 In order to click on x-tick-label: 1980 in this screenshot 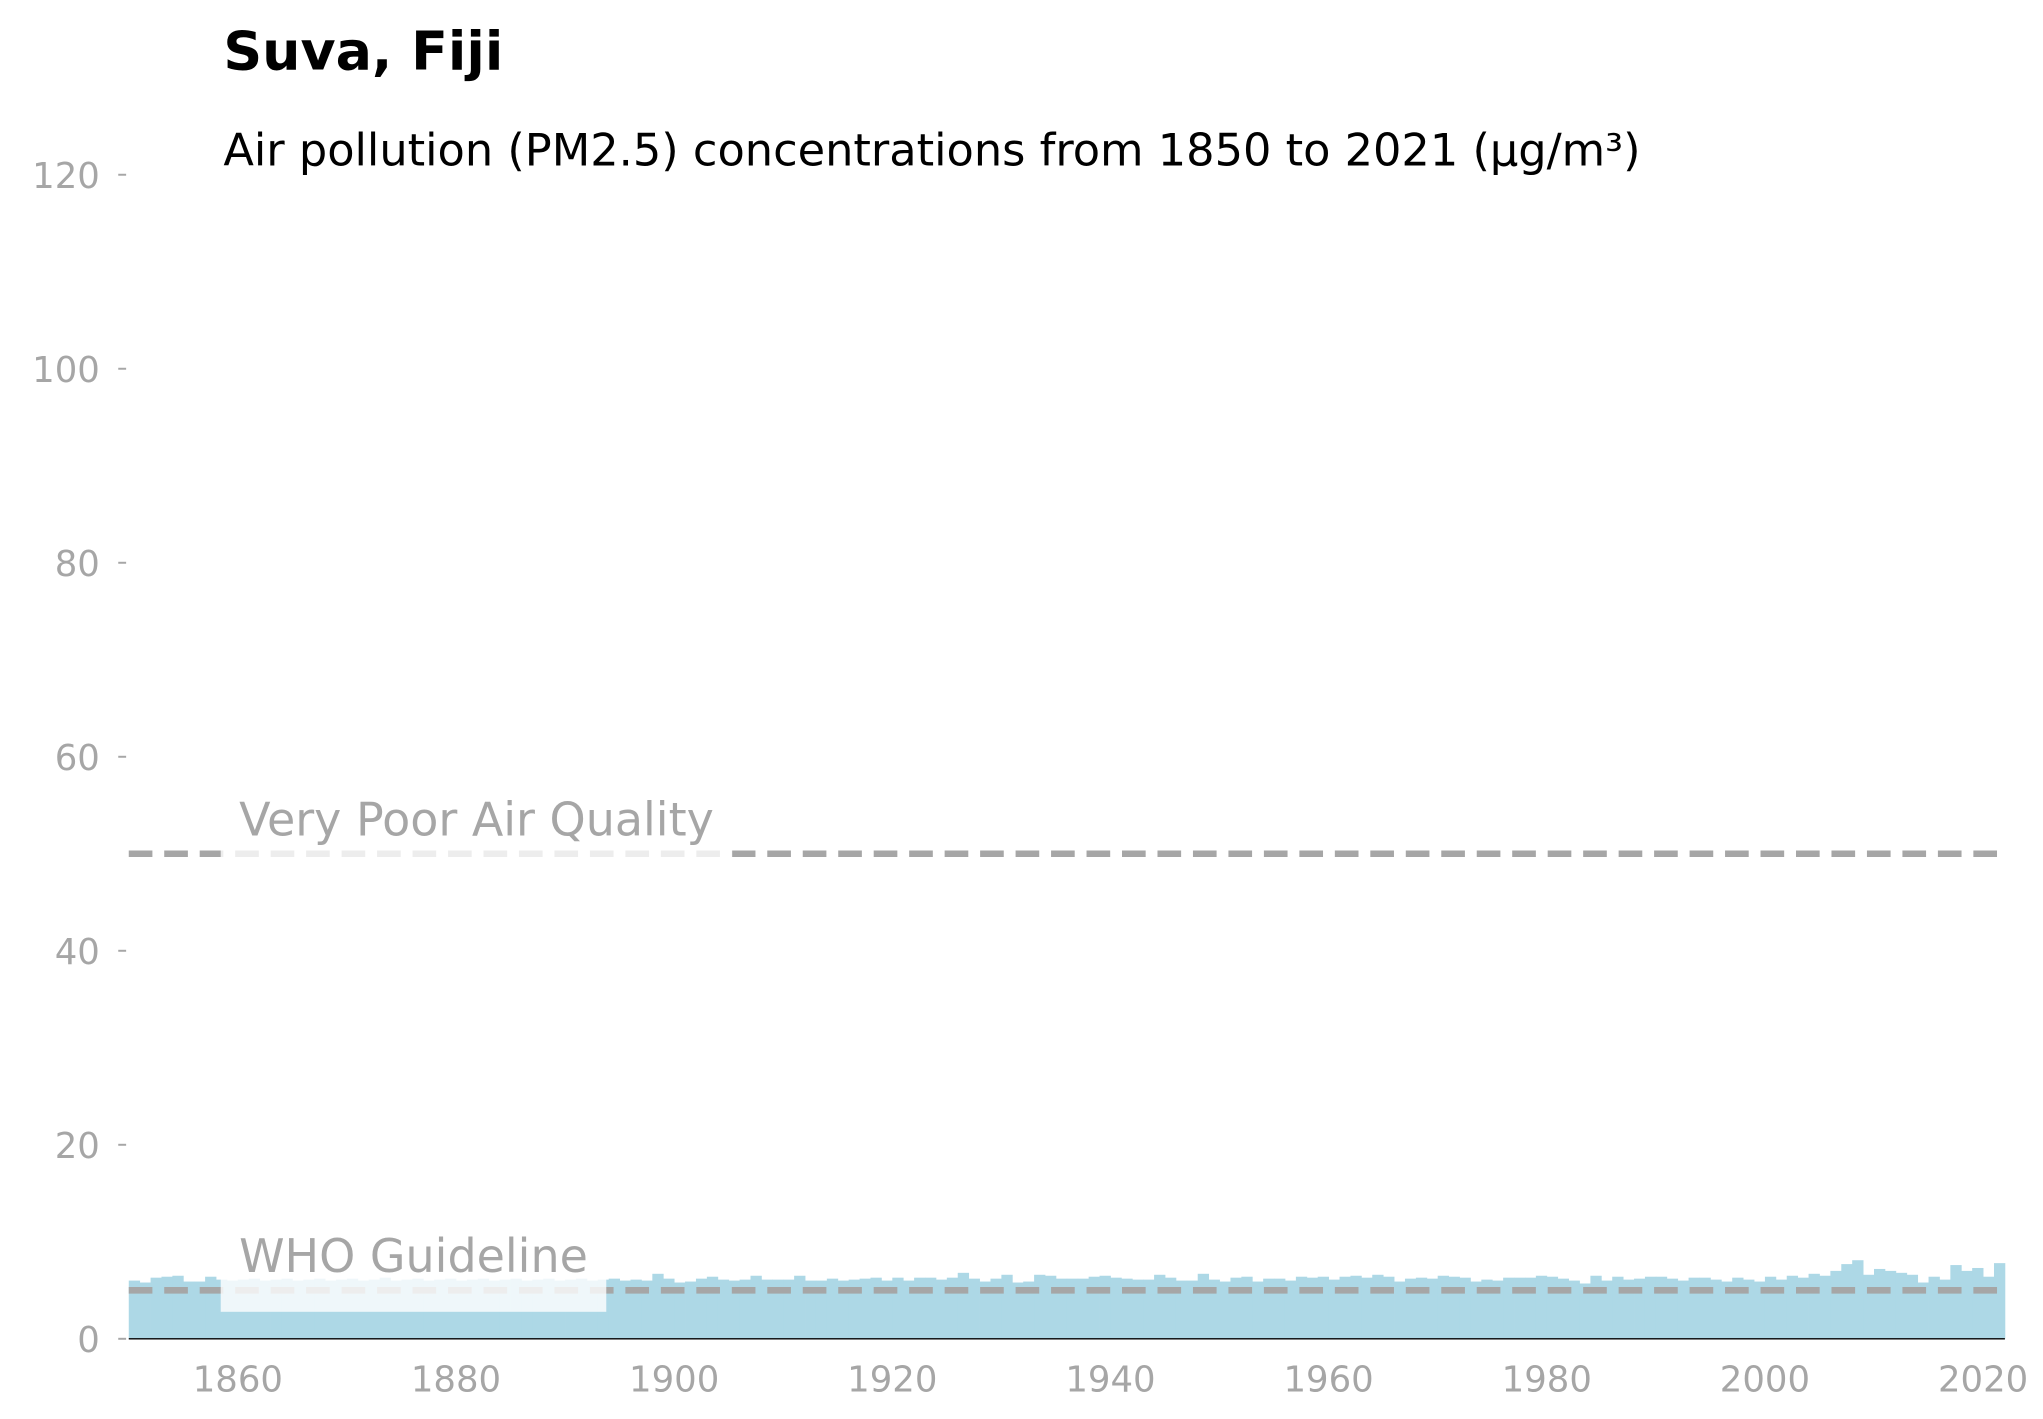, I will do `click(1547, 1379)`.